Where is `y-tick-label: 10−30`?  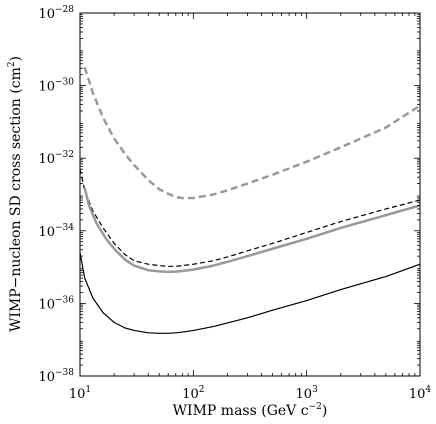 y-tick-label: 10−30 is located at coordinates (56, 86).